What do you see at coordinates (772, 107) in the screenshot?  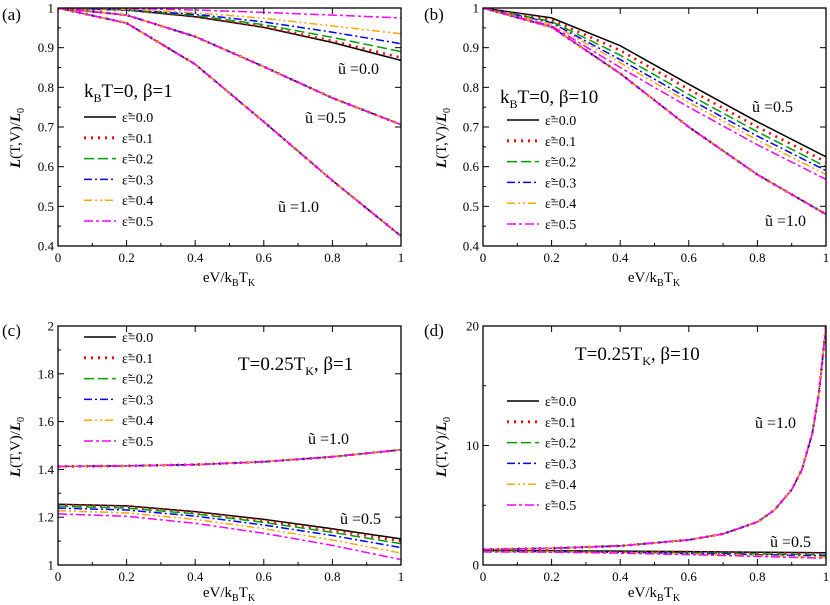 I see `annotation-b-0: ũ =0.5` at bounding box center [772, 107].